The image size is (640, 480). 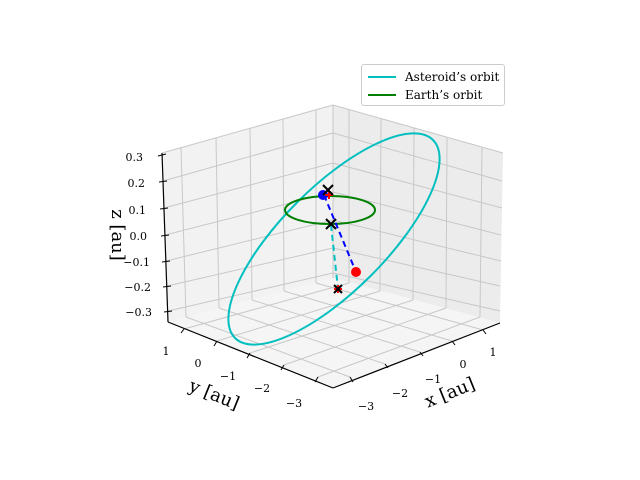 What do you see at coordinates (334, 257) in the screenshot?
I see `crossing-node-connector` at bounding box center [334, 257].